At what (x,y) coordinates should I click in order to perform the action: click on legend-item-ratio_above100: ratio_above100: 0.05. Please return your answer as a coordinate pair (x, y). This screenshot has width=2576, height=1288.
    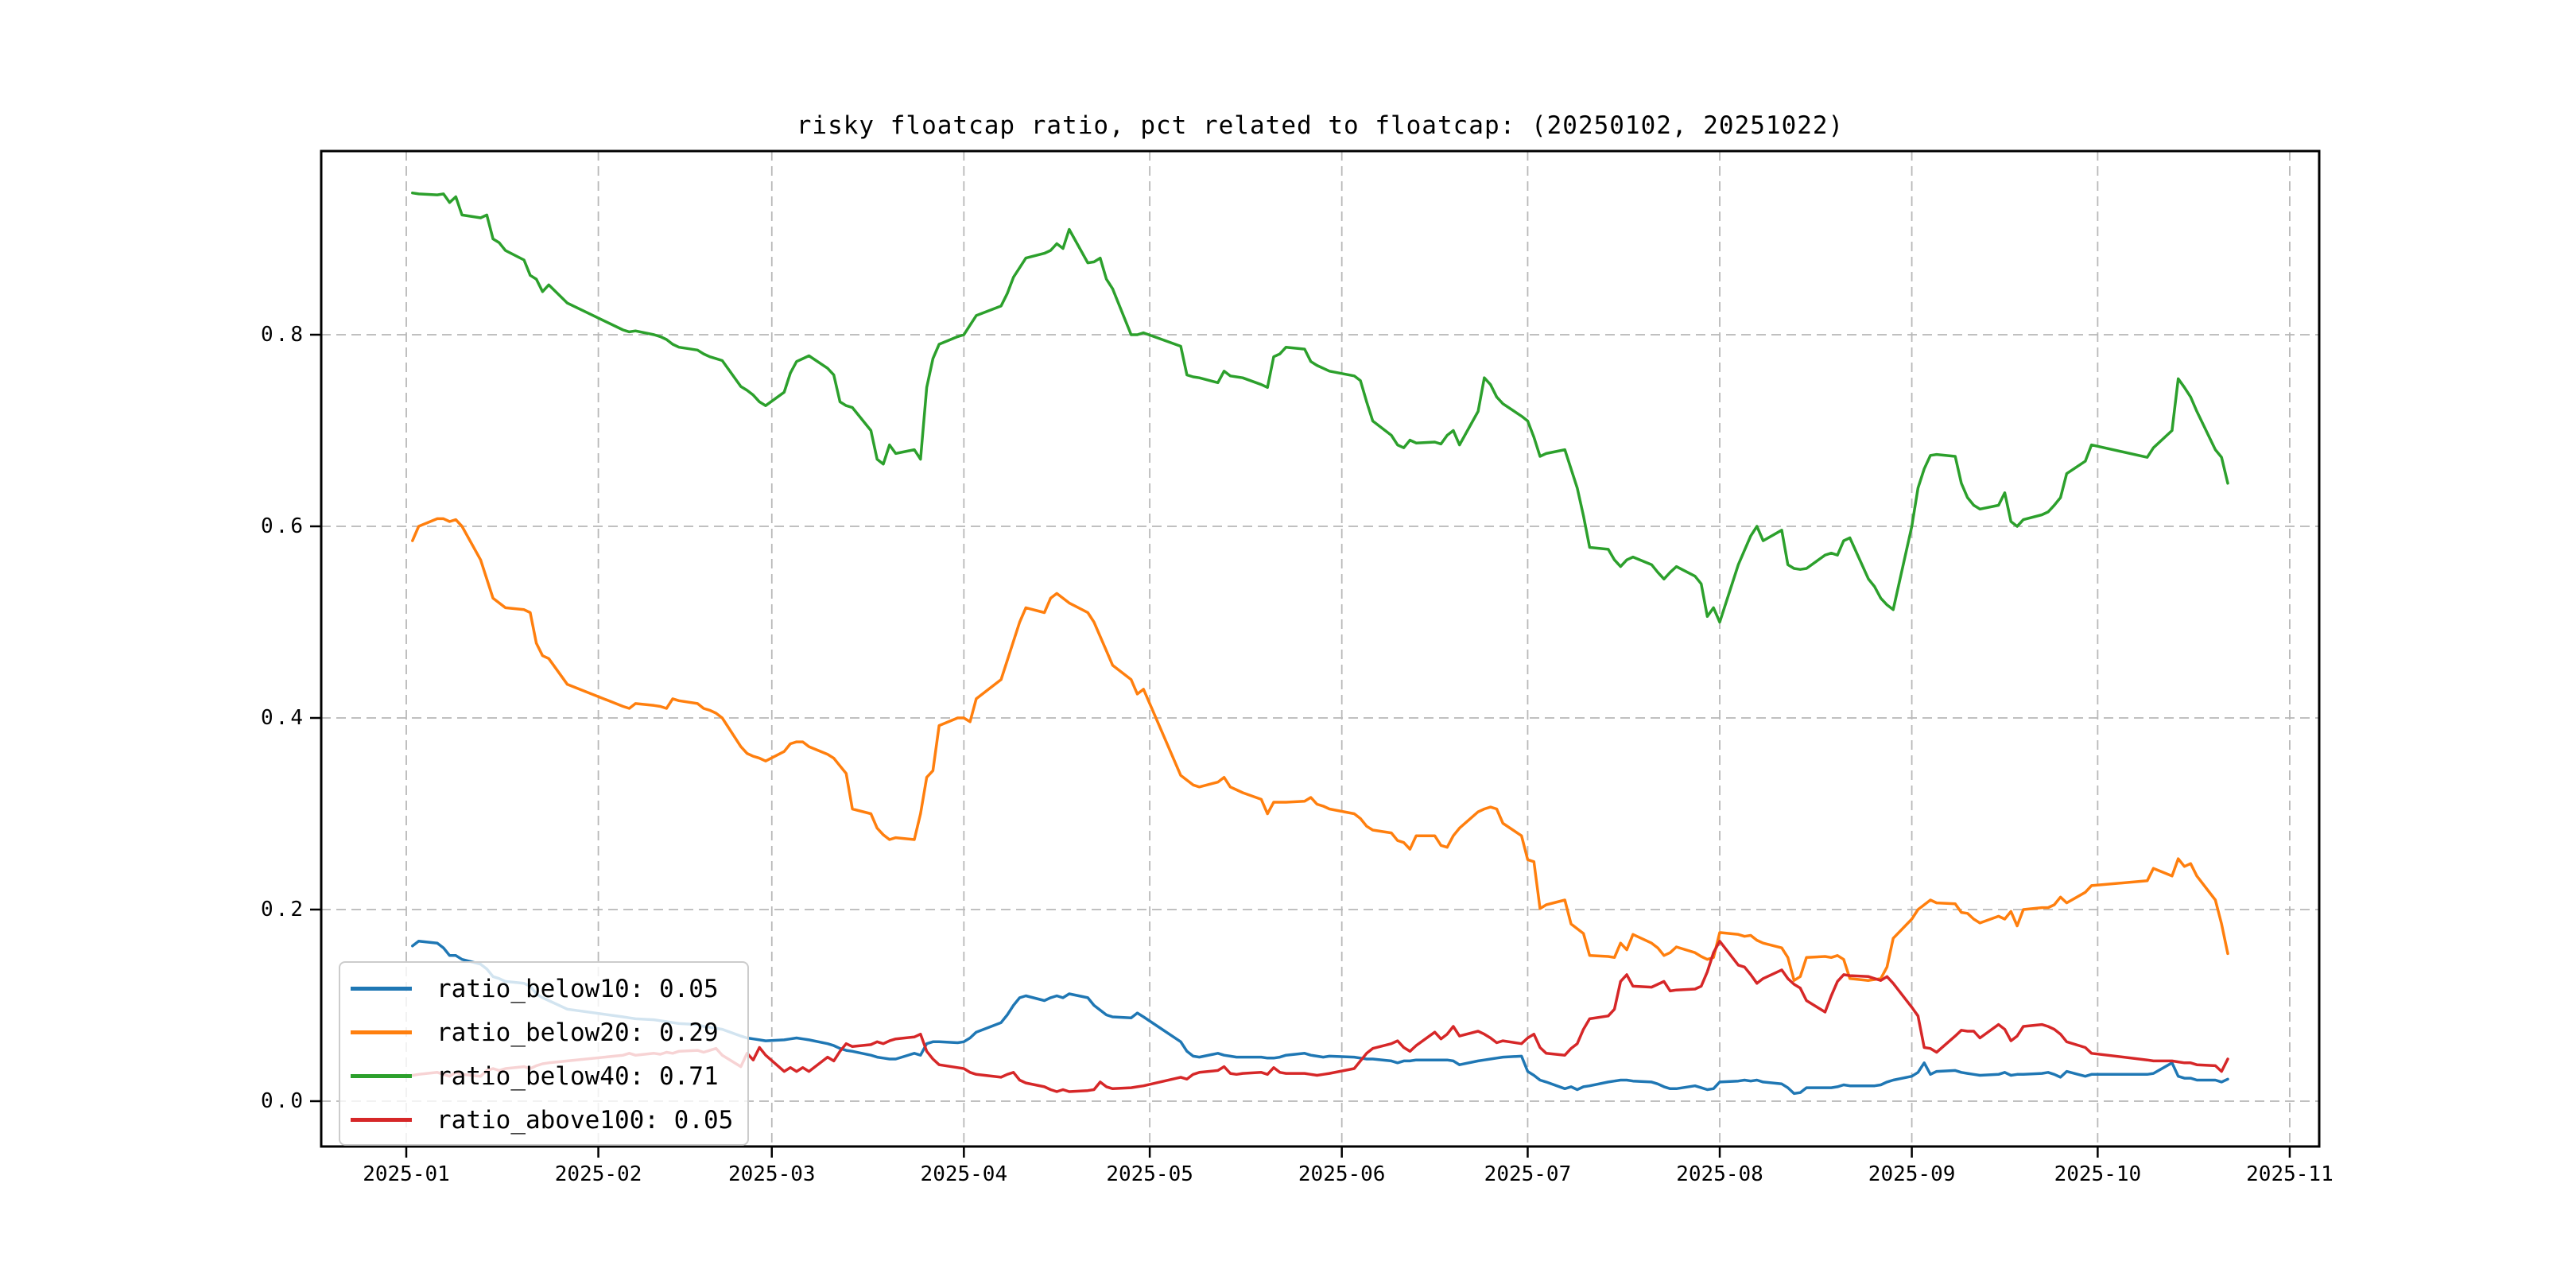
    Looking at the image, I should click on (543, 1120).